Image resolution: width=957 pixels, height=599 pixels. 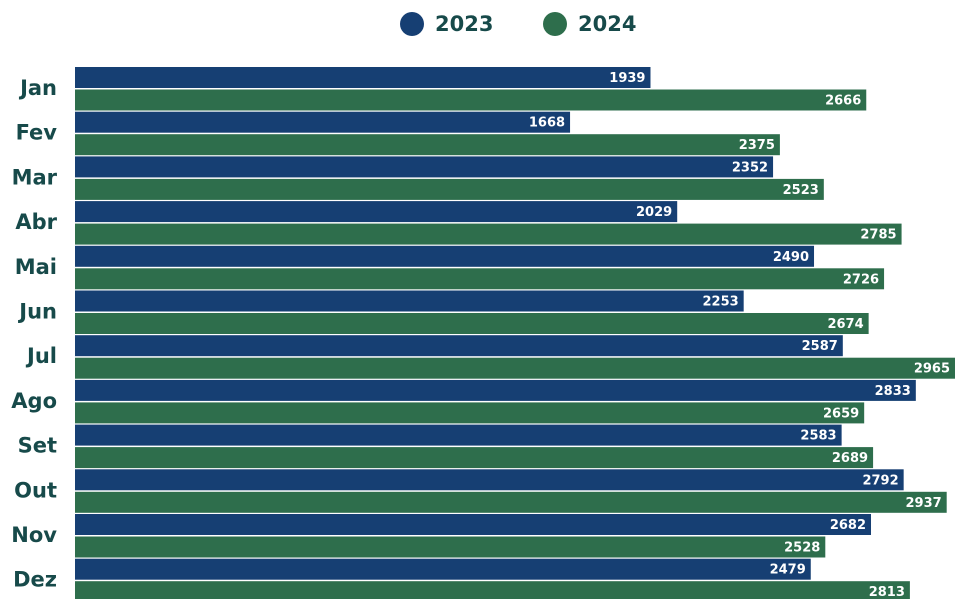 What do you see at coordinates (36, 267) in the screenshot?
I see `category-label: Mai` at bounding box center [36, 267].